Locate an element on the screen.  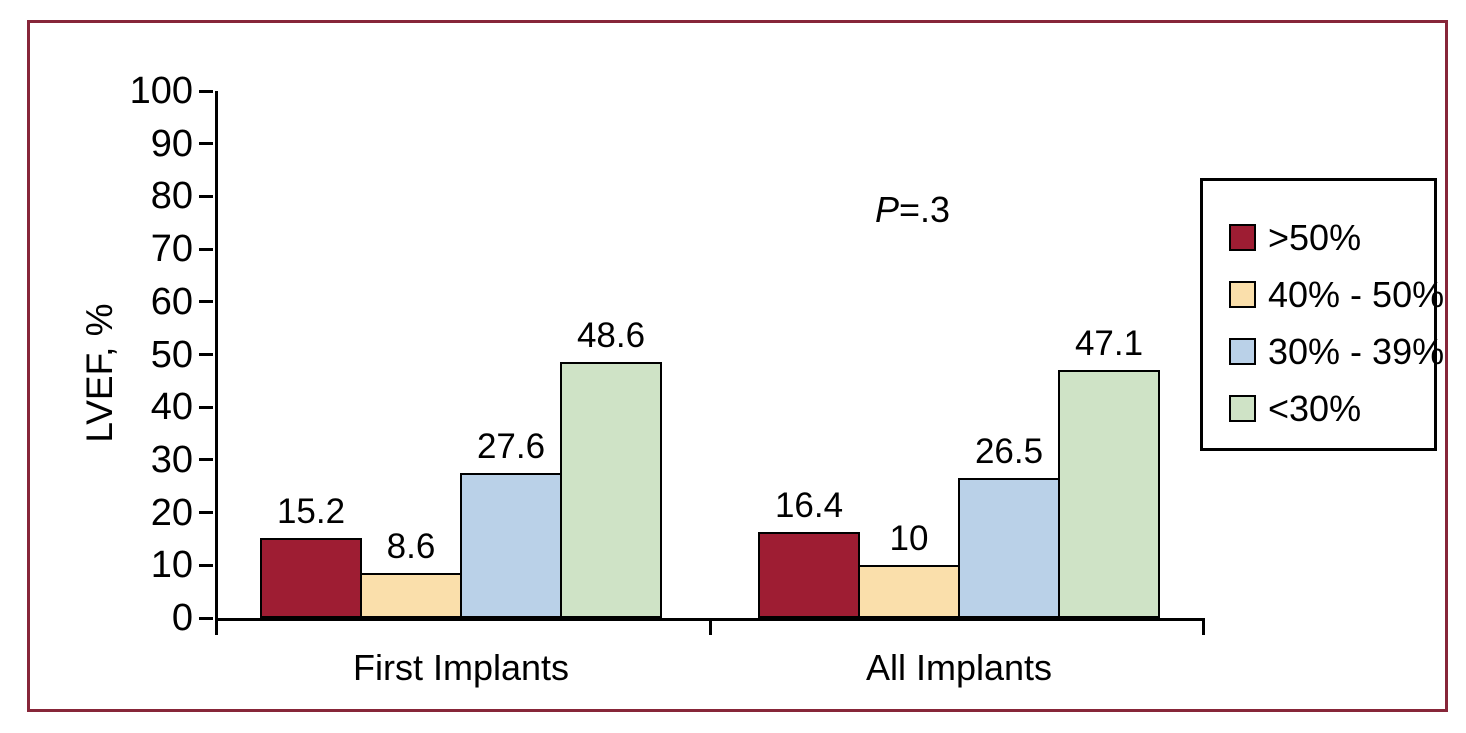
y-tick-label: 60 is located at coordinates (171, 301).